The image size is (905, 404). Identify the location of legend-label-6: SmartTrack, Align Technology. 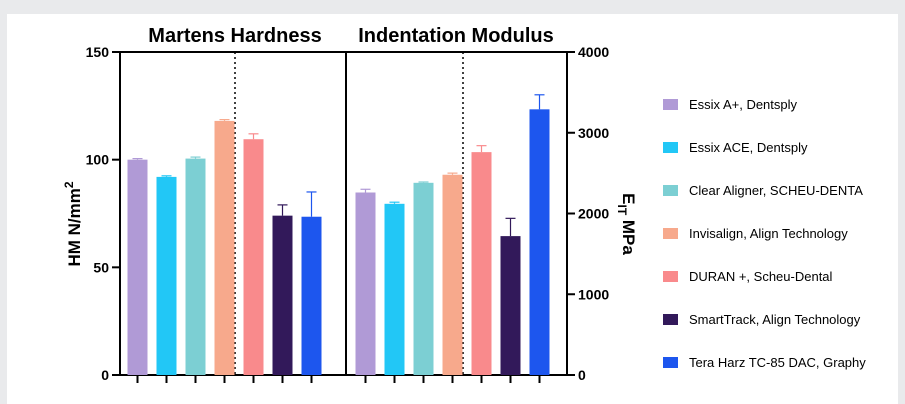
(775, 319).